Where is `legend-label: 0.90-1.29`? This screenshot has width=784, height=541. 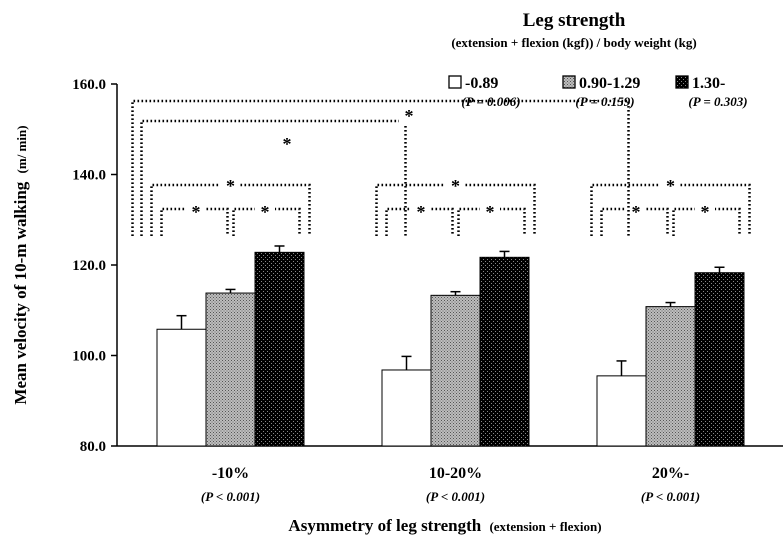 legend-label: 0.90-1.29 is located at coordinates (609, 83).